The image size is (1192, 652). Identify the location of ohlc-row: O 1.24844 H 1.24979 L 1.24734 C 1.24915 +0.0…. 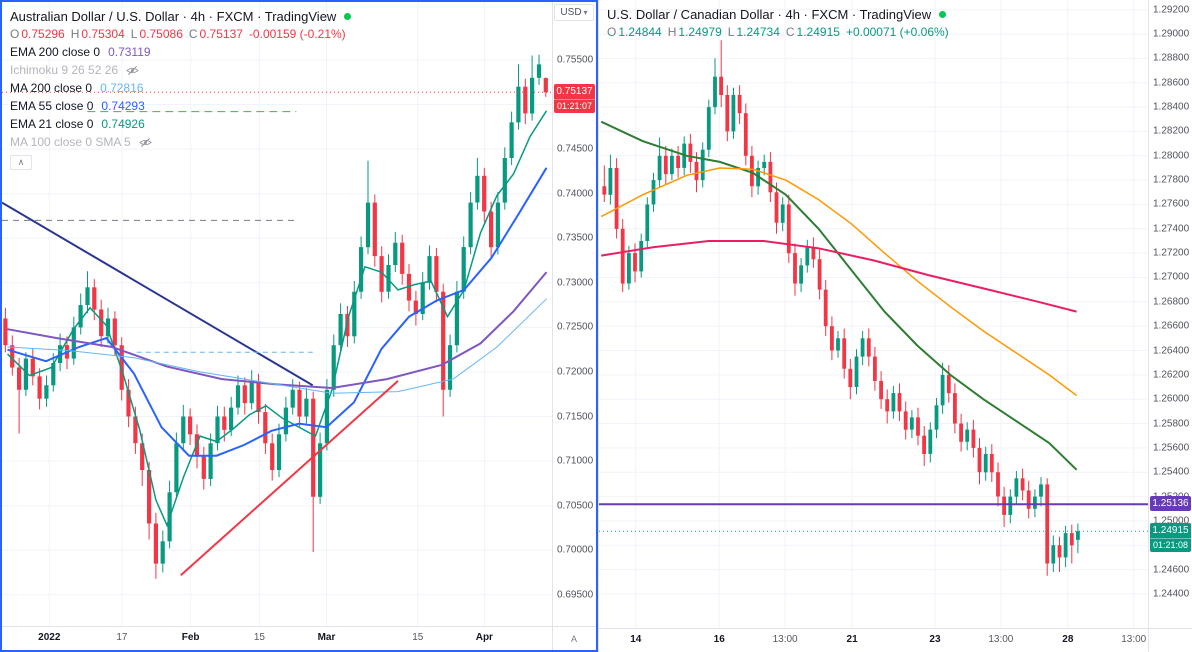
(778, 32).